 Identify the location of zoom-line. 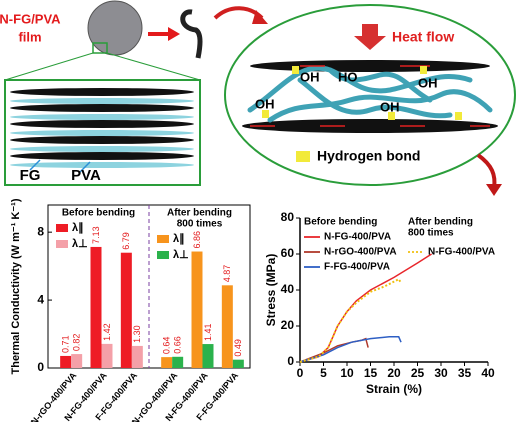
(102, 66).